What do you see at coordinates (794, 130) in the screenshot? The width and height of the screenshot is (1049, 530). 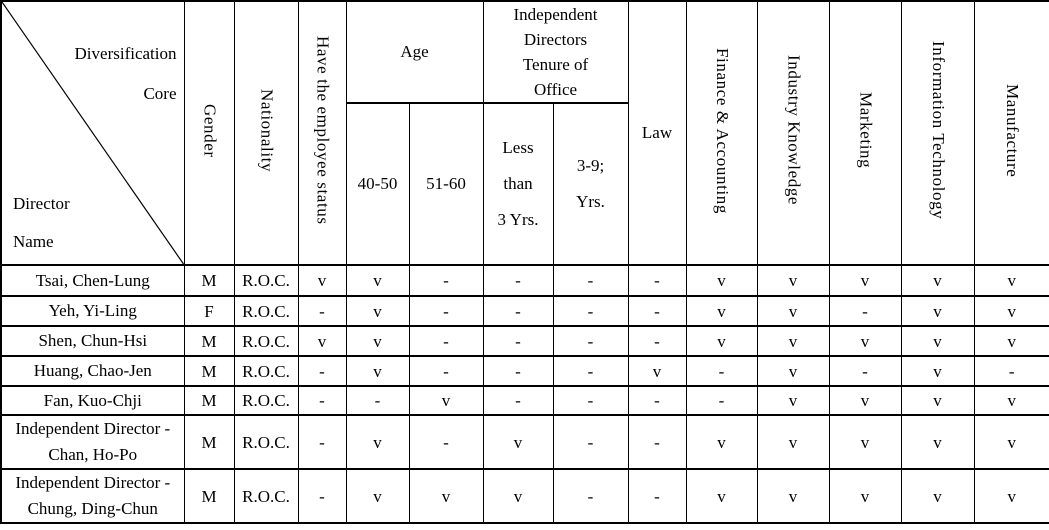 I see `col-header-industry-knowledge-label: Industry Knowledge` at bounding box center [794, 130].